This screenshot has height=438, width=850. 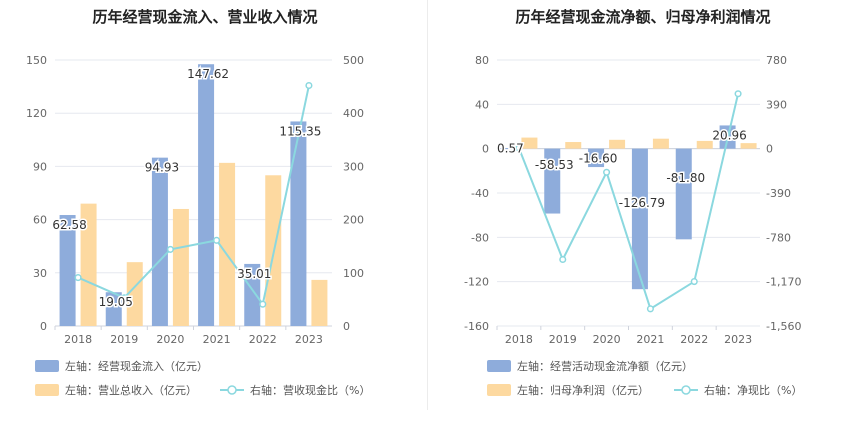 I want to click on right-axis-tick-label: -780, so click(x=778, y=237).